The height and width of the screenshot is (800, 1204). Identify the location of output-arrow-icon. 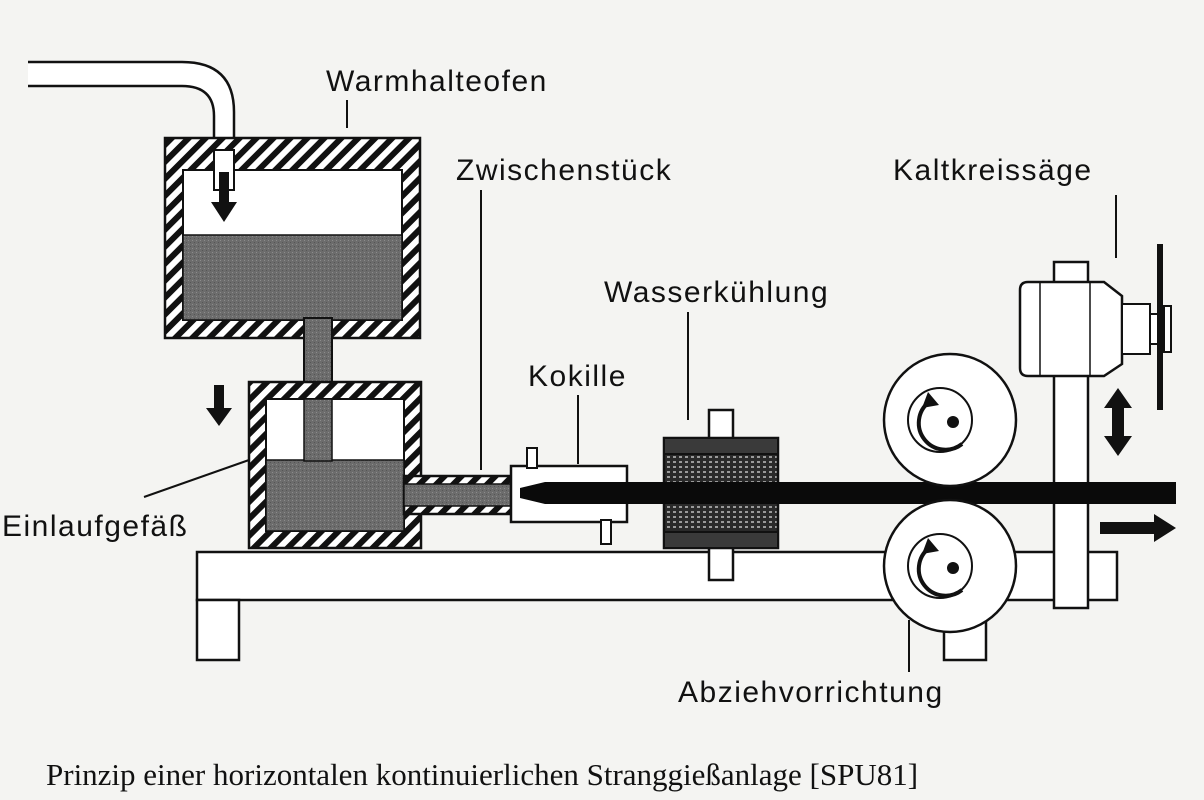
(1138, 528).